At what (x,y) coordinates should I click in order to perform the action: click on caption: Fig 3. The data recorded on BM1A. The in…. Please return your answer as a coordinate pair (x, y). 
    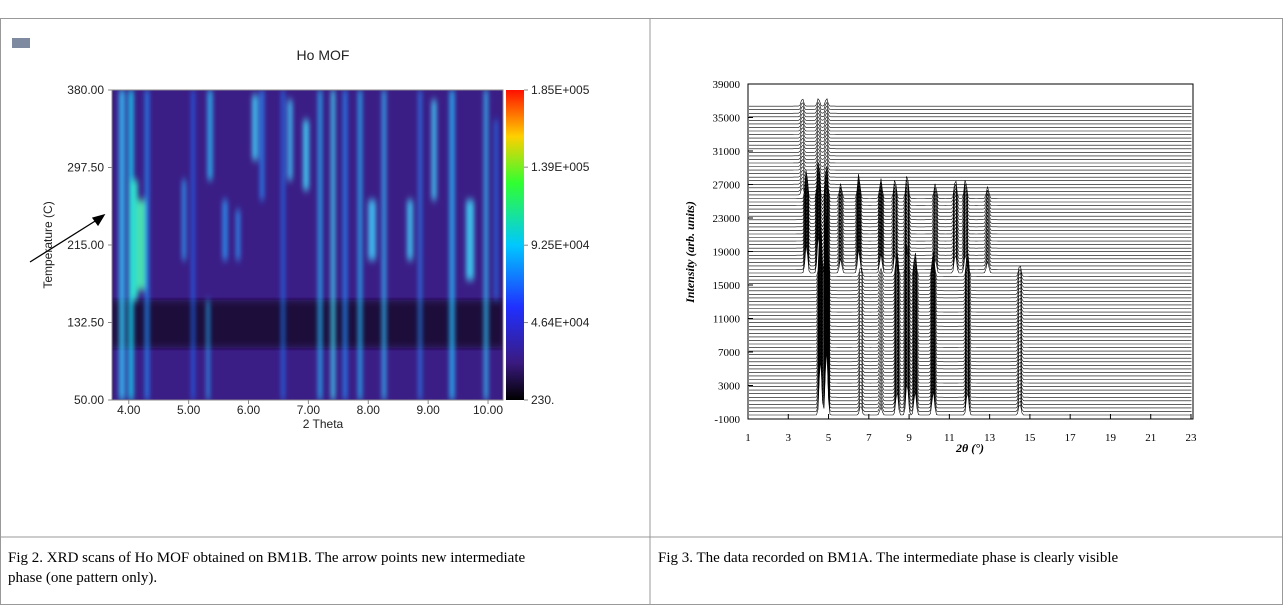
    Looking at the image, I should click on (888, 558).